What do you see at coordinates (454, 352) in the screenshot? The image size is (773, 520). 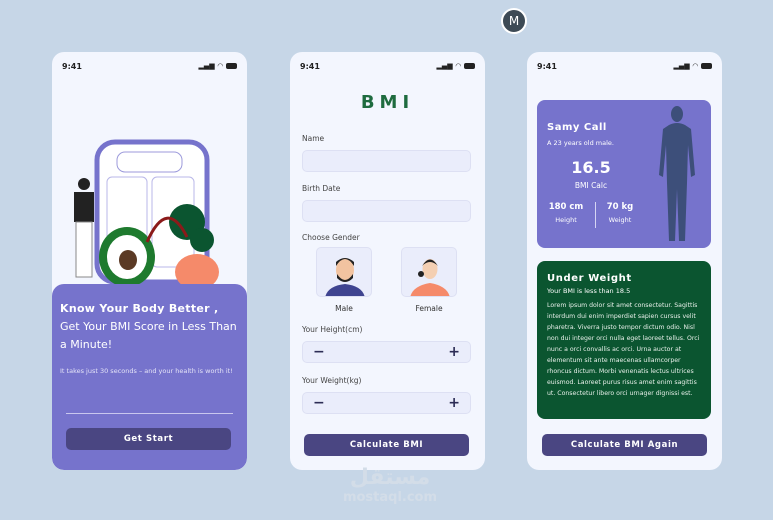 I see `height-increment-button: +` at bounding box center [454, 352].